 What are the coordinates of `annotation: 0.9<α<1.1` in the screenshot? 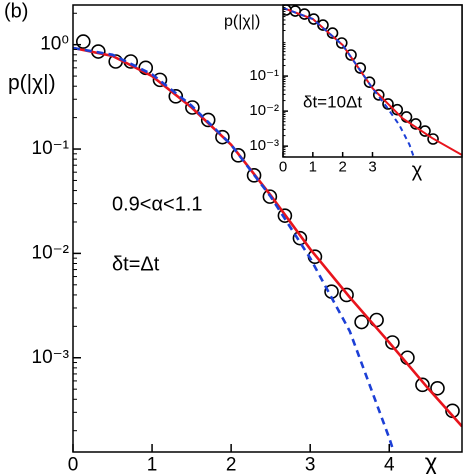 It's located at (157, 204).